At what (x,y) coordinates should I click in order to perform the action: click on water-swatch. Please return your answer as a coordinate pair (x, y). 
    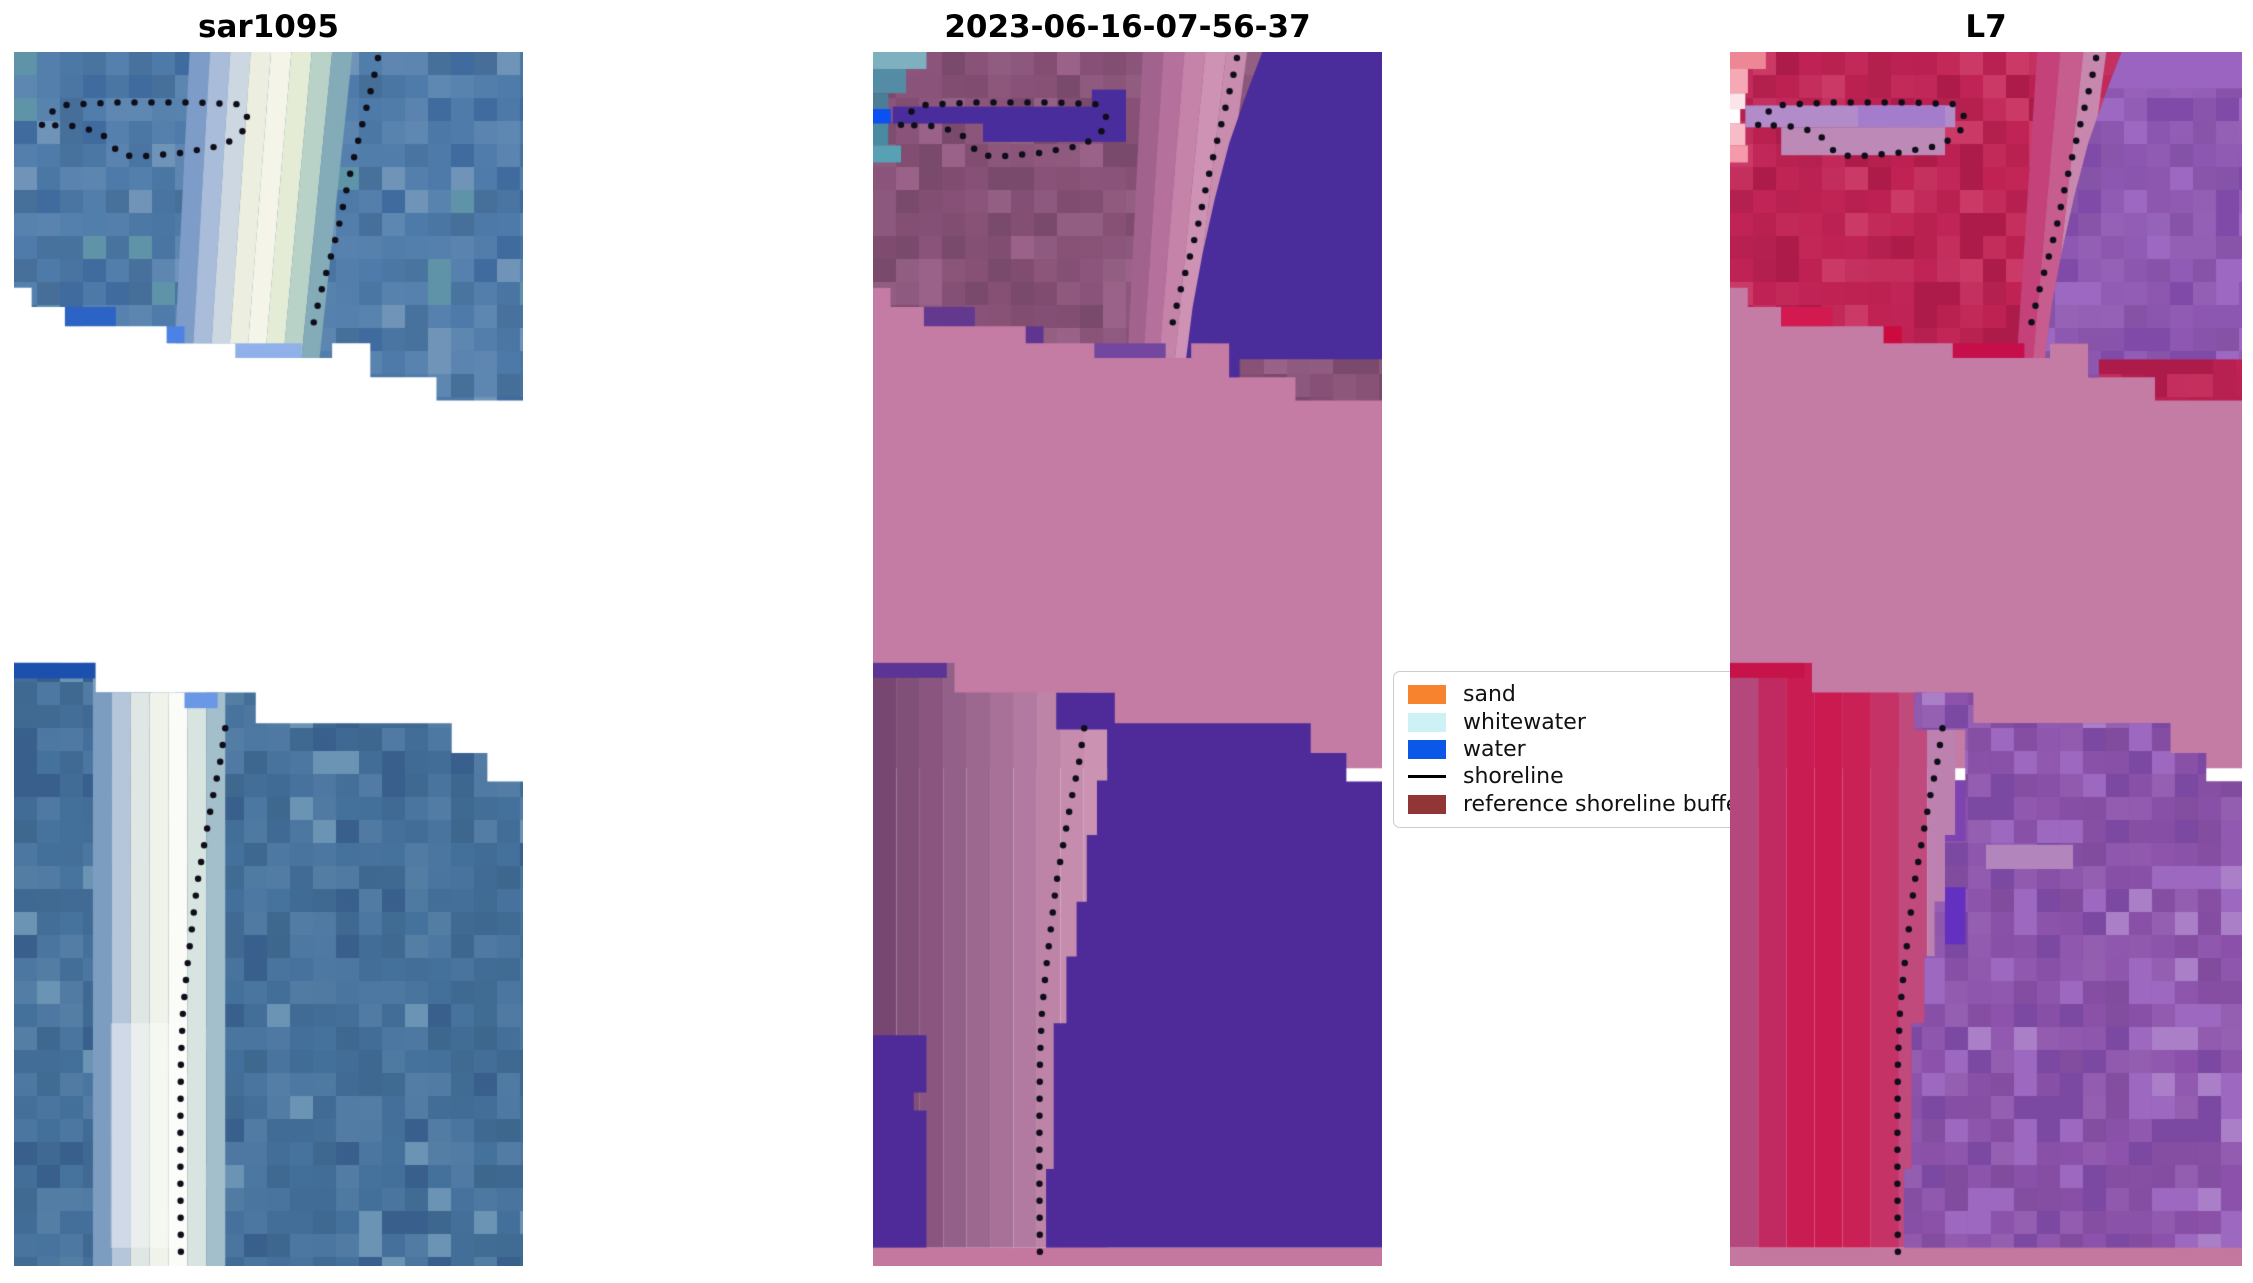
    Looking at the image, I should click on (1427, 750).